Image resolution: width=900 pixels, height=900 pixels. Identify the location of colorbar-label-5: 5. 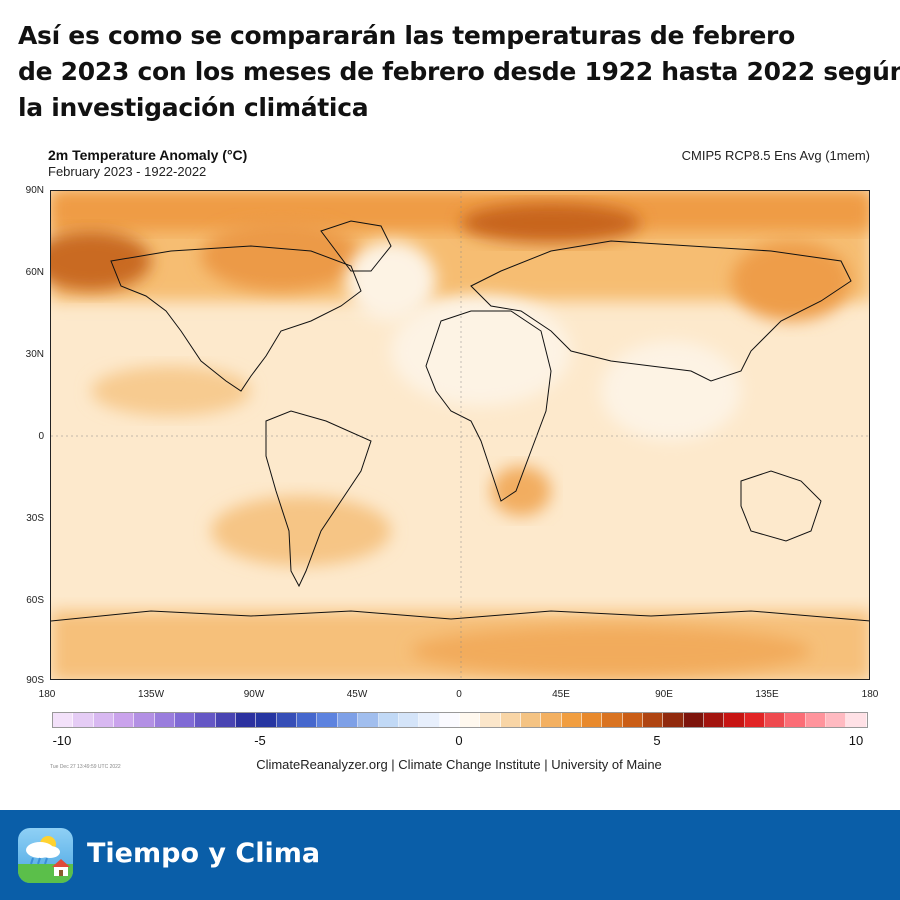
(657, 740).